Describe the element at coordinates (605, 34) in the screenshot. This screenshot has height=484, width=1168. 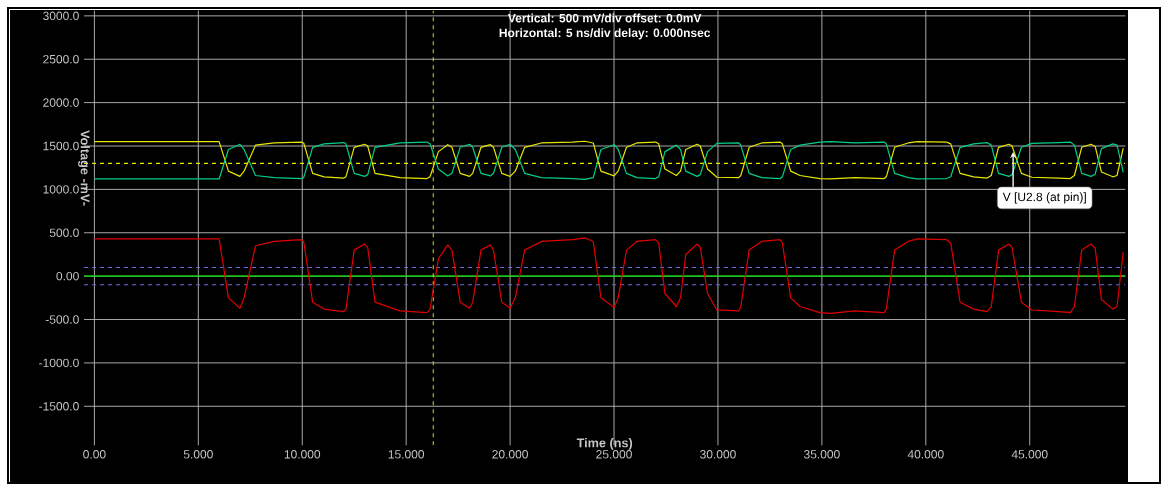
I see `annotation: Horizontal: 5 ns/div delay: 0.000nsec` at that location.